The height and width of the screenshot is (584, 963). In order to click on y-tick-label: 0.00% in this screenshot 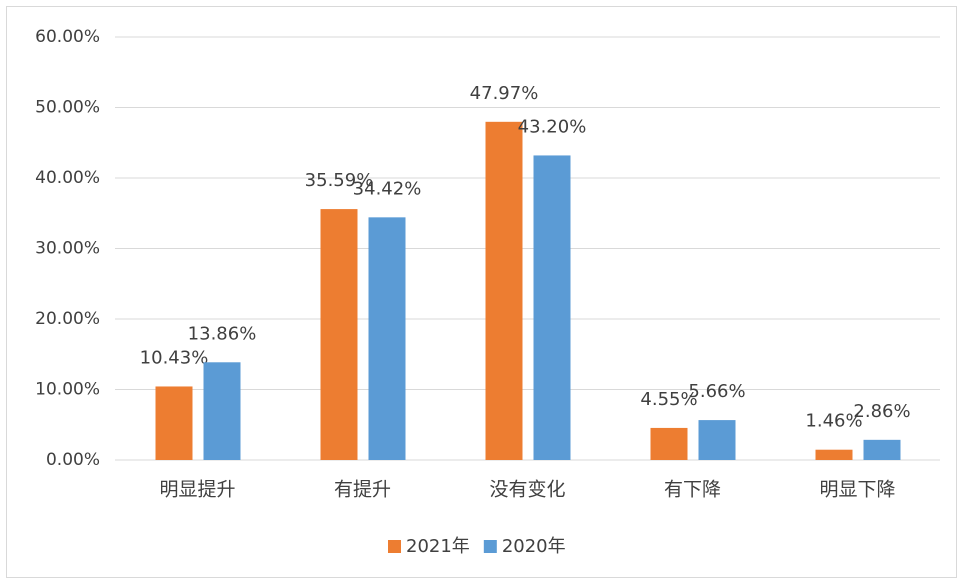, I will do `click(73, 460)`.